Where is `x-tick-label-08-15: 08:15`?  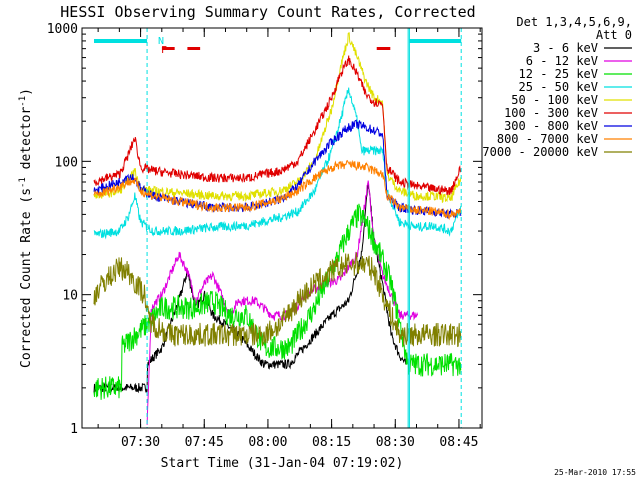
x-tick-label-08-15: 08:15 is located at coordinates (331, 442).